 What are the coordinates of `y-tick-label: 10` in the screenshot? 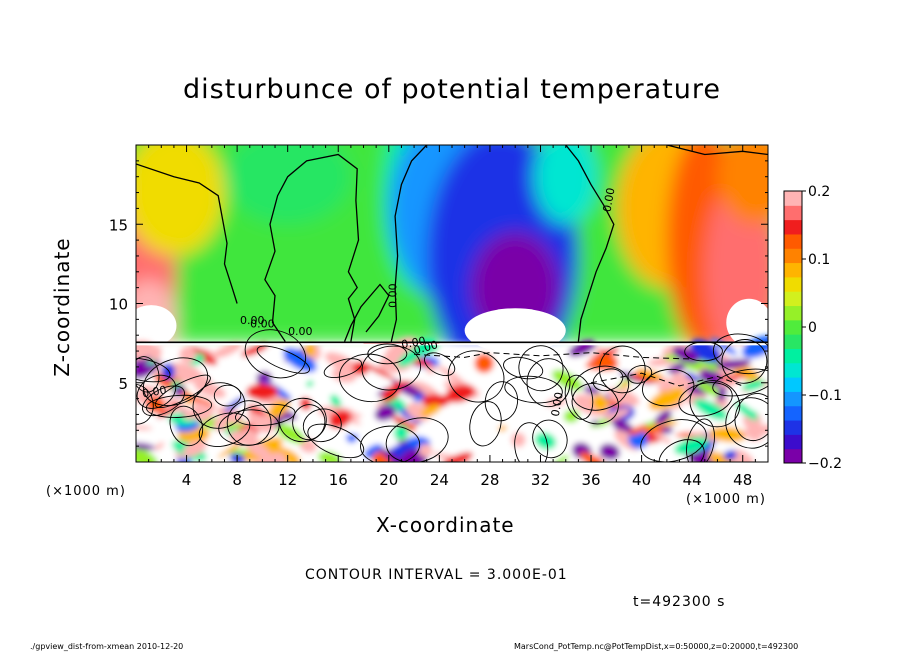 It's located at (118, 305).